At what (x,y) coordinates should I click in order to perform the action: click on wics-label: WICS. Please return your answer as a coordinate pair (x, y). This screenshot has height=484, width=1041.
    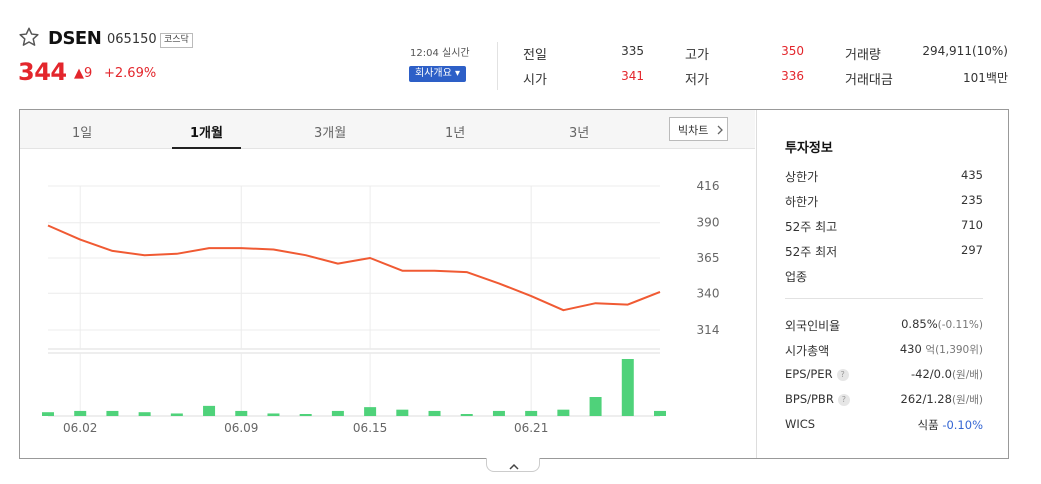
    Looking at the image, I should click on (800, 424).